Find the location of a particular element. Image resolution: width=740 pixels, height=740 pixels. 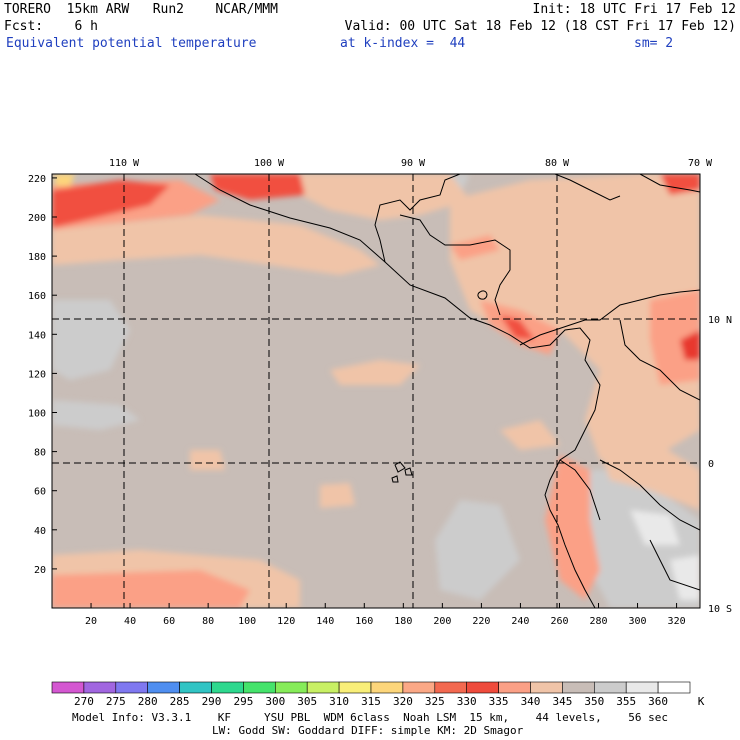

hot-region-nw is located at coordinates (111, 204).